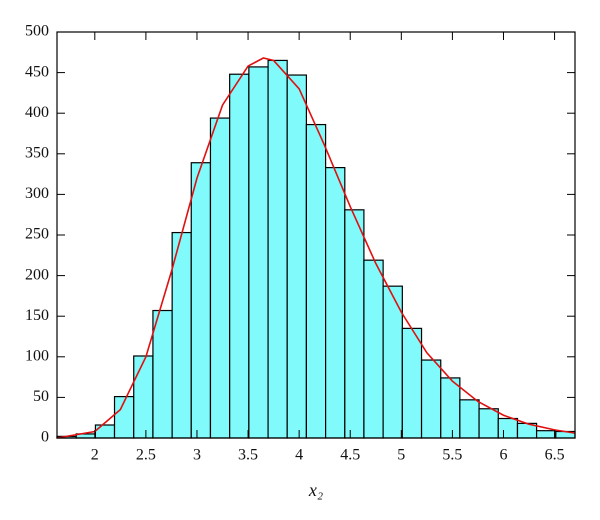  I want to click on x-tick-label: 5.5, so click(452, 455).